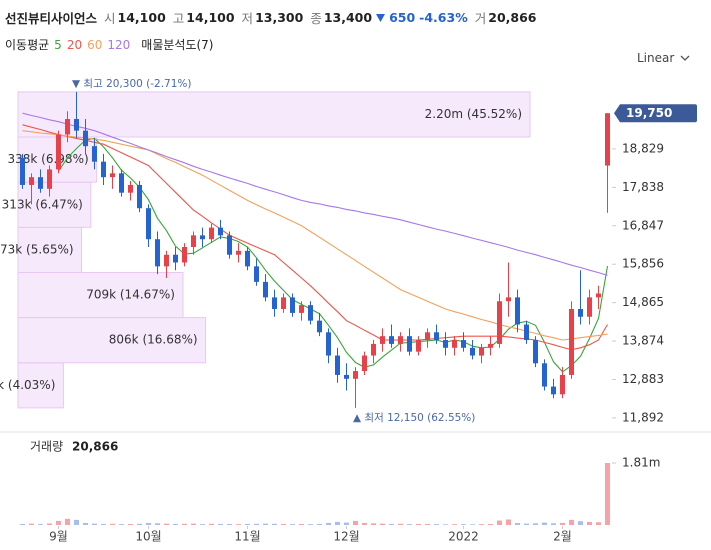  I want to click on y-tick-label: 15,856, so click(643, 264).